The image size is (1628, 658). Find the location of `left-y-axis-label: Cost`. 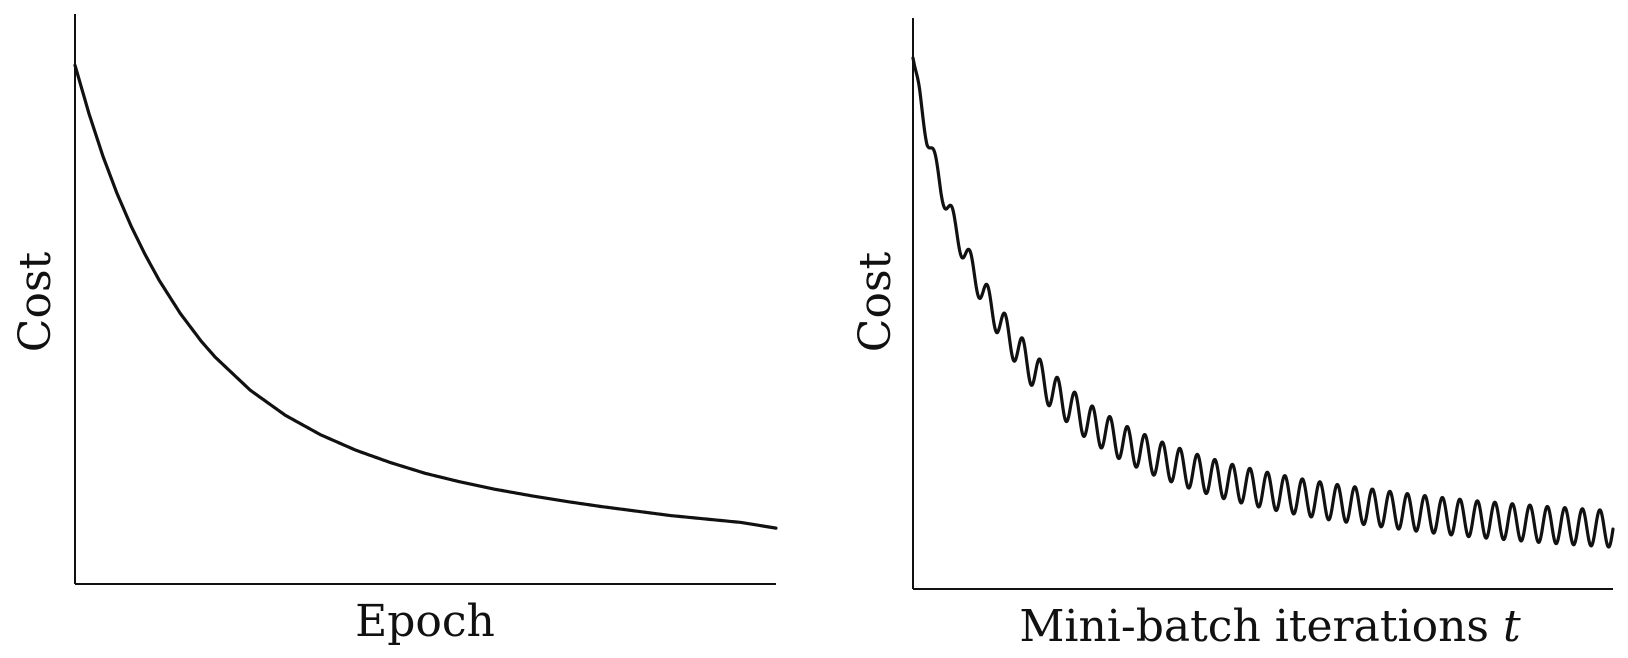

left-y-axis-label: Cost is located at coordinates (35, 301).